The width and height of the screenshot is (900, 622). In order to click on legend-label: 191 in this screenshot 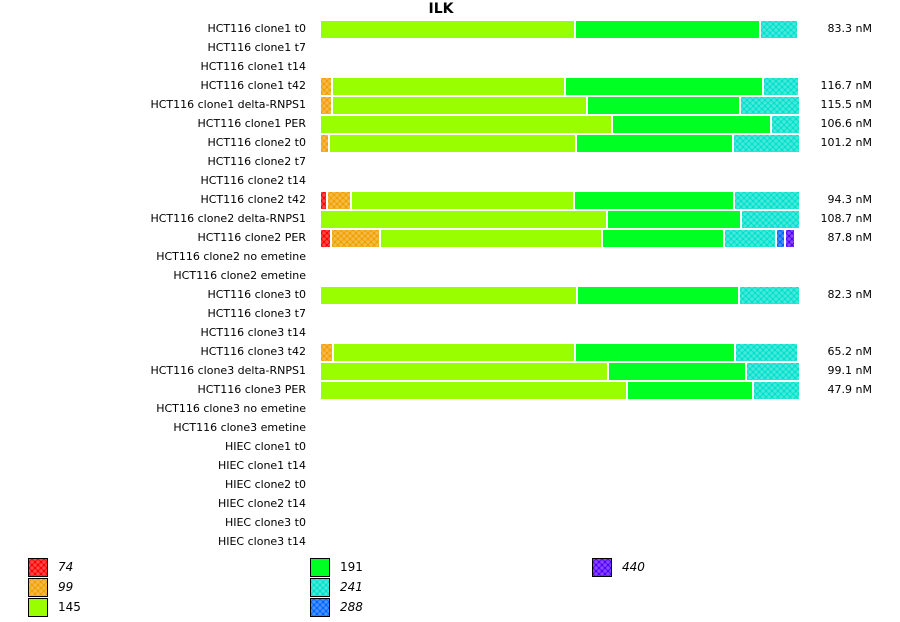, I will do `click(351, 567)`.